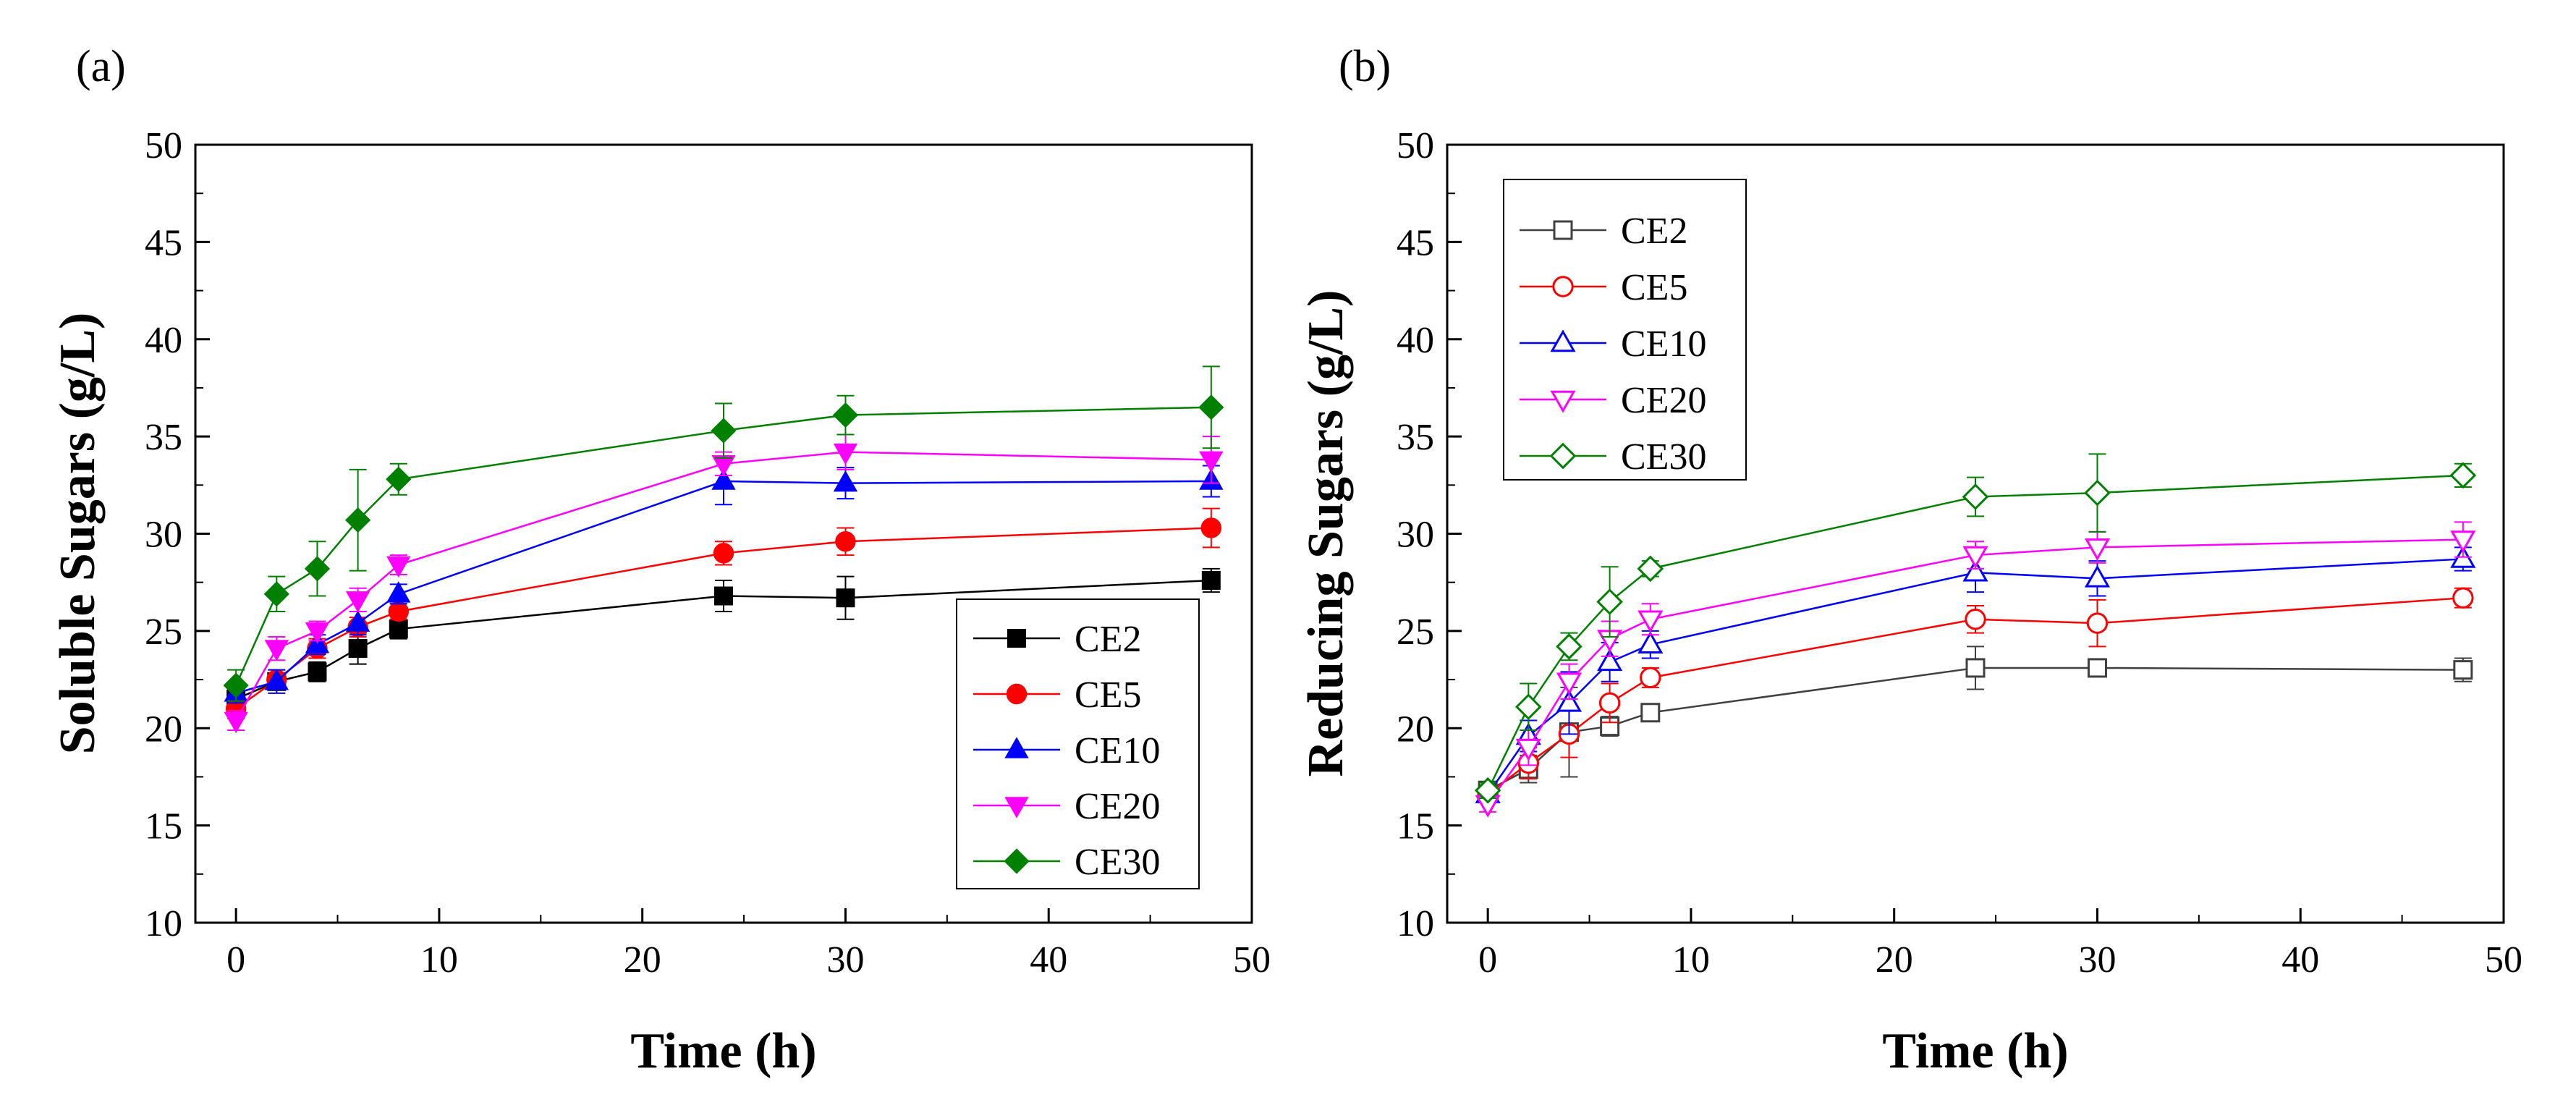 This screenshot has height=1100, width=2576. Describe the element at coordinates (845, 960) in the screenshot. I see `a-x-tick-label: 30` at that location.